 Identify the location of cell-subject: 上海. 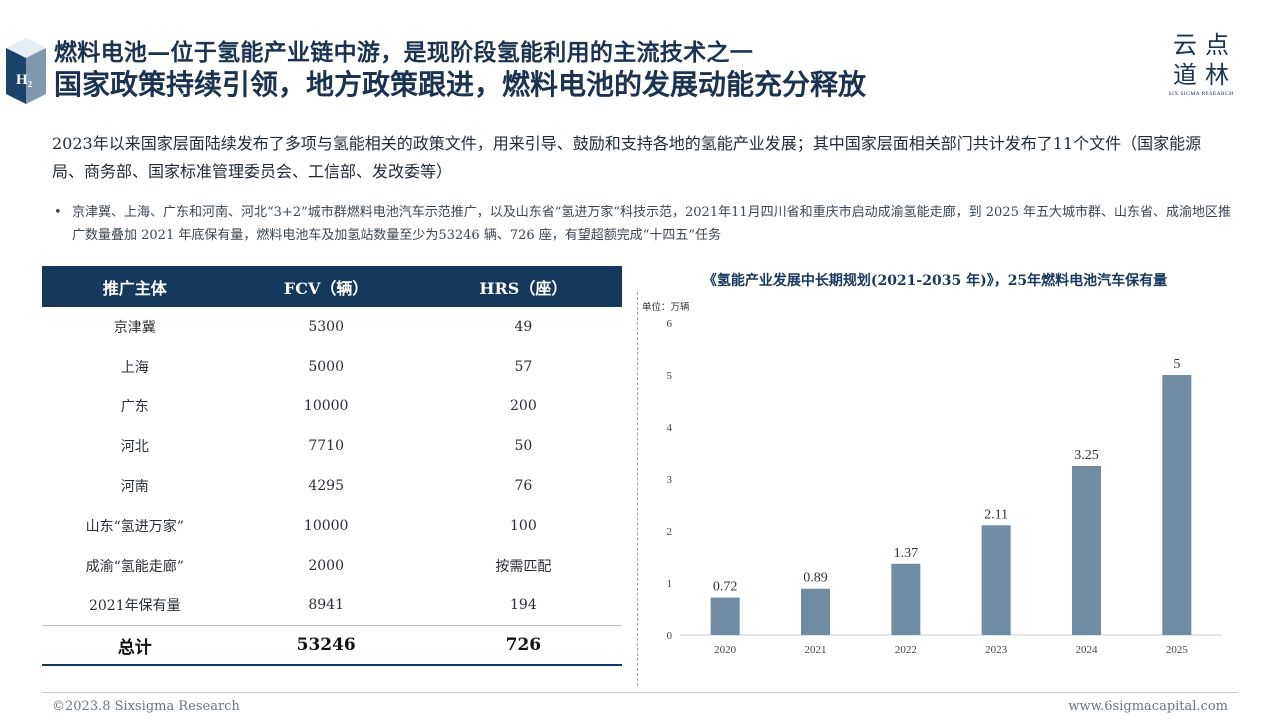
(134, 367).